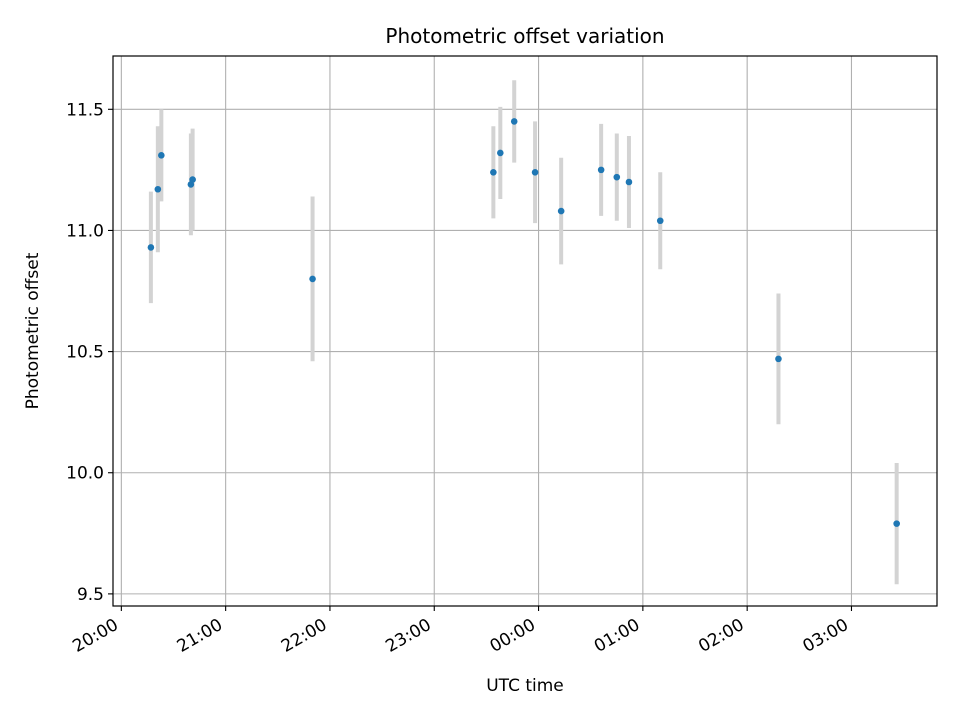 The width and height of the screenshot is (960, 720). What do you see at coordinates (33, 330) in the screenshot?
I see `y-axis-title: Photometric offset` at bounding box center [33, 330].